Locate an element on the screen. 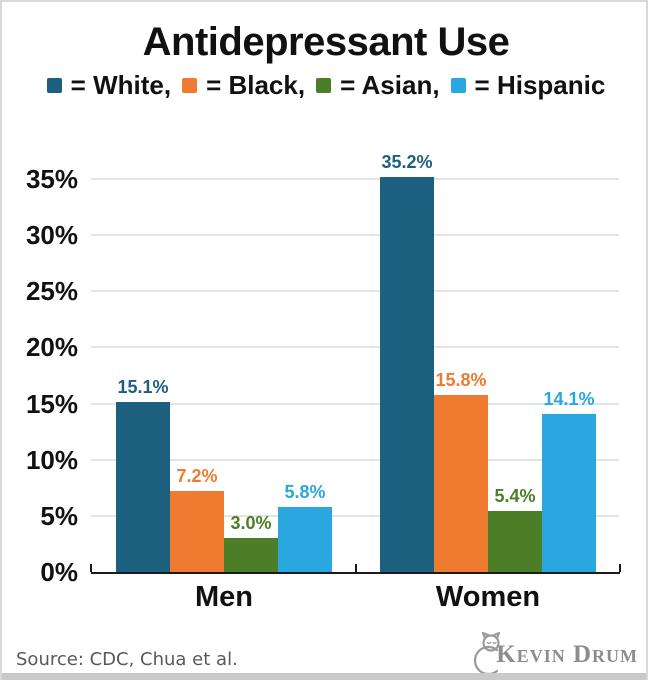 The width and height of the screenshot is (648, 680). kevin-drum-logo: Kevin Drum is located at coordinates (553, 654).